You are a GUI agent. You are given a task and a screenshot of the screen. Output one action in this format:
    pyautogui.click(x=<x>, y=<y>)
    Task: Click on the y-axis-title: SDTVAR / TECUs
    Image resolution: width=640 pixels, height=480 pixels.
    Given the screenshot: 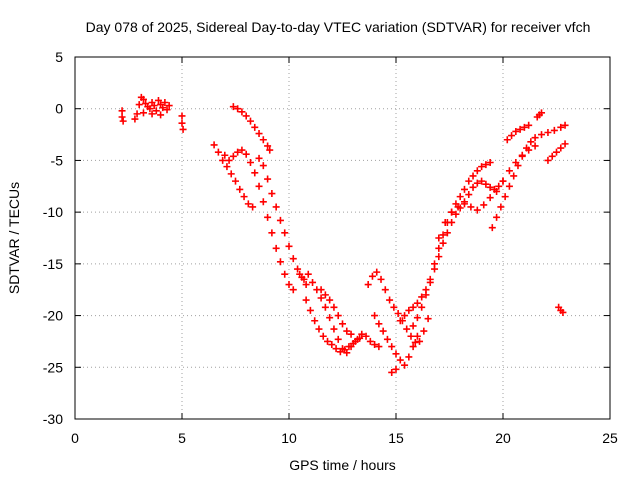 What is the action you would take?
    pyautogui.click(x=14, y=238)
    